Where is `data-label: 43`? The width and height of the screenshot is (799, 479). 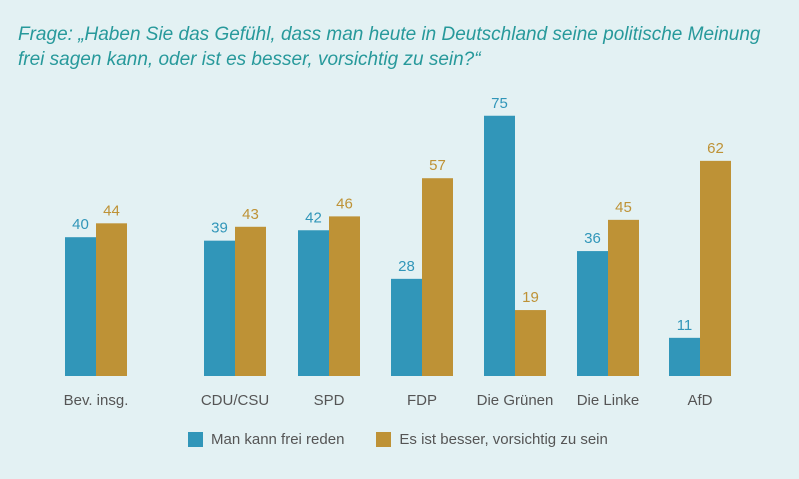 data-label: 43 is located at coordinates (250, 214).